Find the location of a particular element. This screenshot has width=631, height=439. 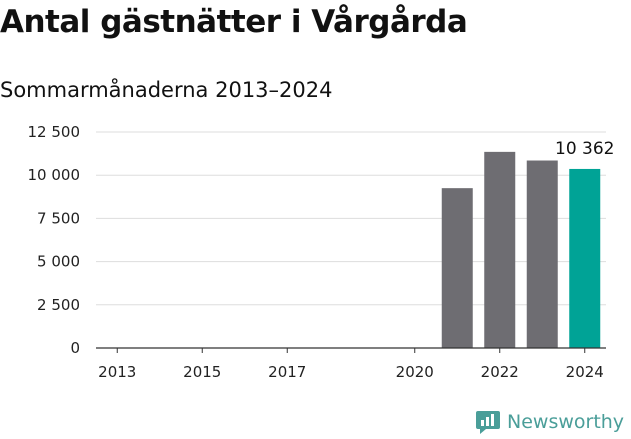

y-tick-label: 10 000 is located at coordinates (54, 175).